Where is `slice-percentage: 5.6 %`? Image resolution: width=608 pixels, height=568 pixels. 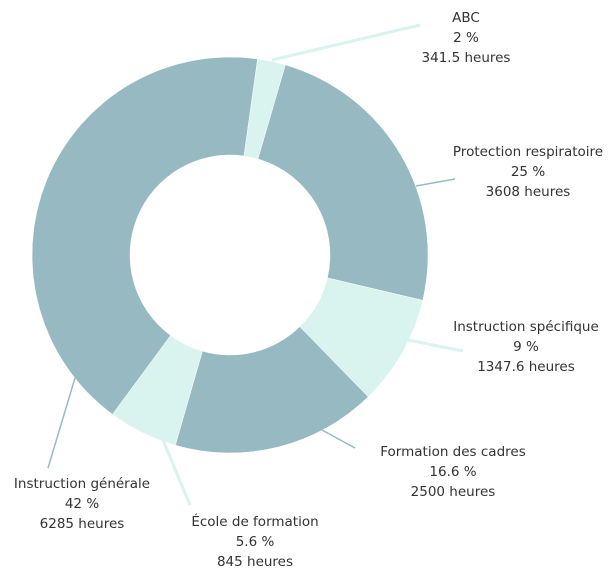 slice-percentage: 5.6 % is located at coordinates (255, 542).